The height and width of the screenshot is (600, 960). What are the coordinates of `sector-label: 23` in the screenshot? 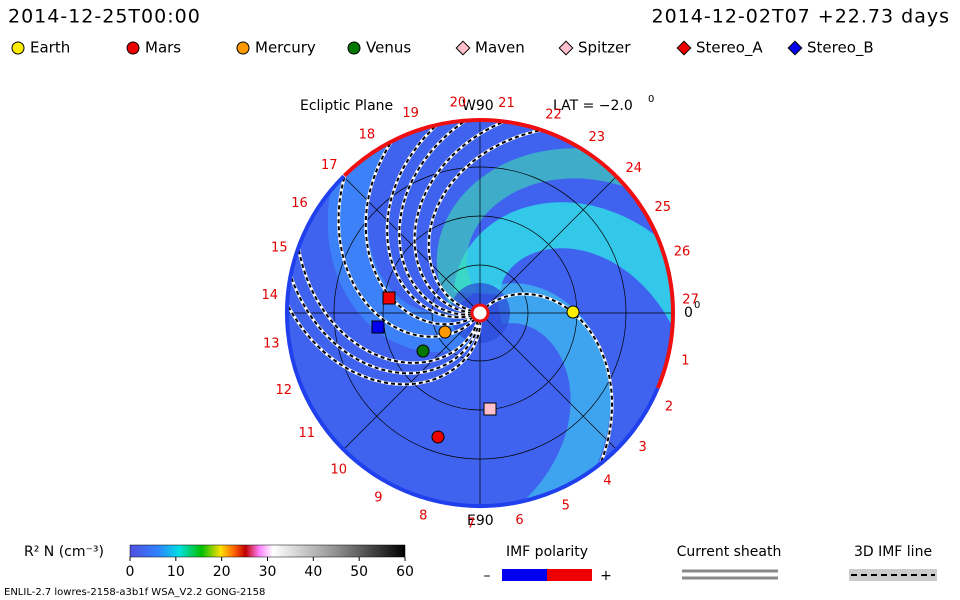 It's located at (596, 137).